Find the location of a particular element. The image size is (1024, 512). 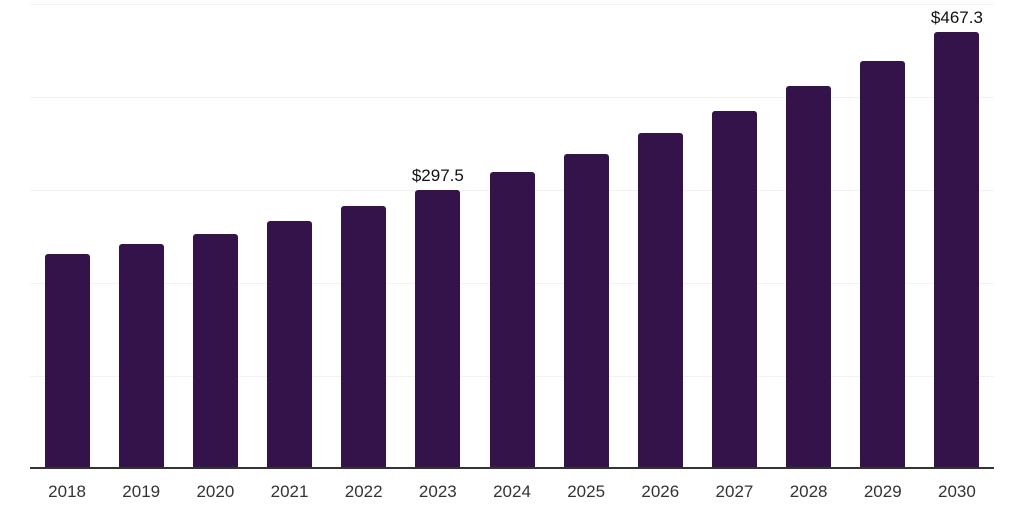

bar-2026 is located at coordinates (660, 299).